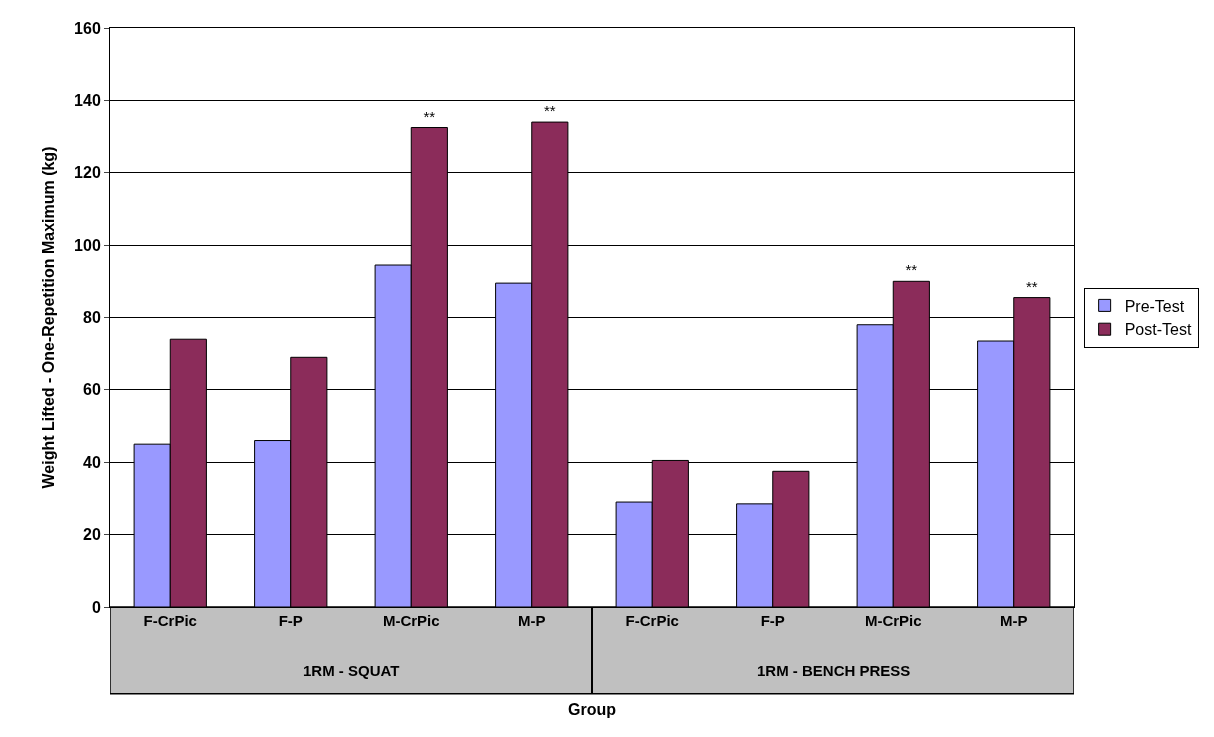 This screenshot has width=1214, height=737. What do you see at coordinates (96, 607) in the screenshot?
I see `y-tick-label: 0` at bounding box center [96, 607].